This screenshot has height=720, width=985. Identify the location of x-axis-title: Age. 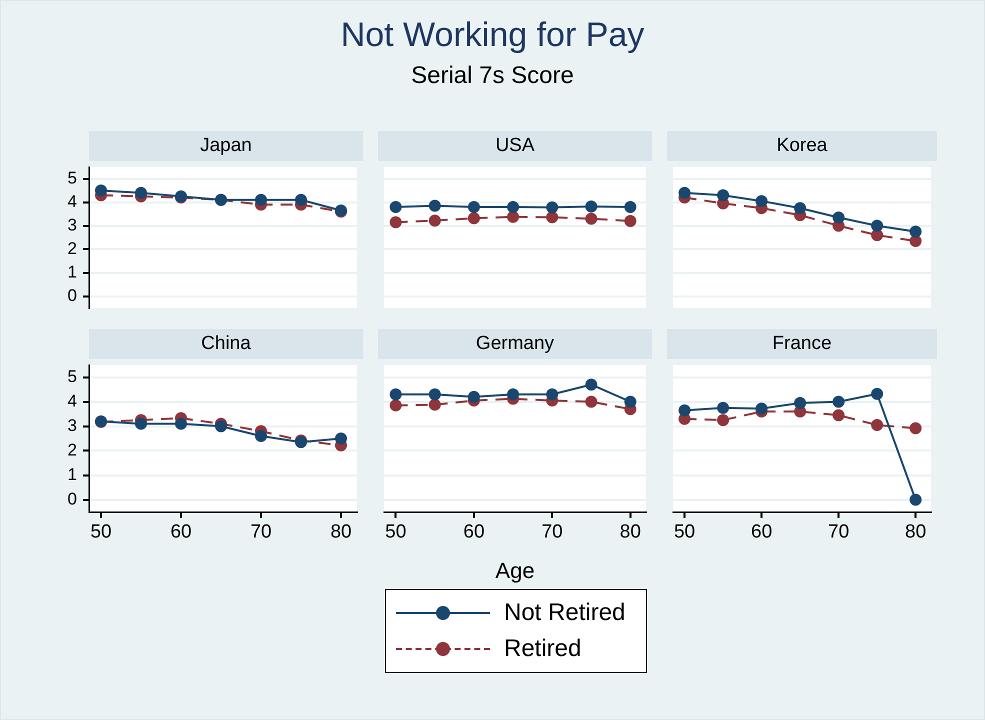
(515, 571).